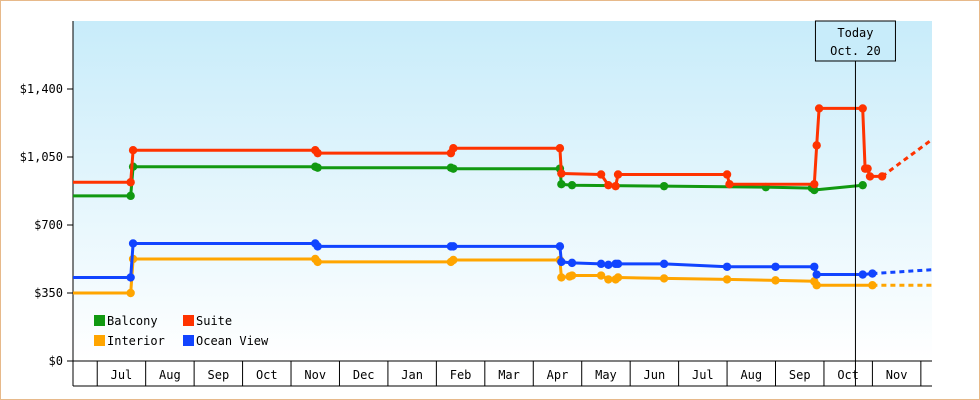 The height and width of the screenshot is (400, 980). Describe the element at coordinates (855, 203) in the screenshot. I see `today-marker: Today Oct. 20` at that location.